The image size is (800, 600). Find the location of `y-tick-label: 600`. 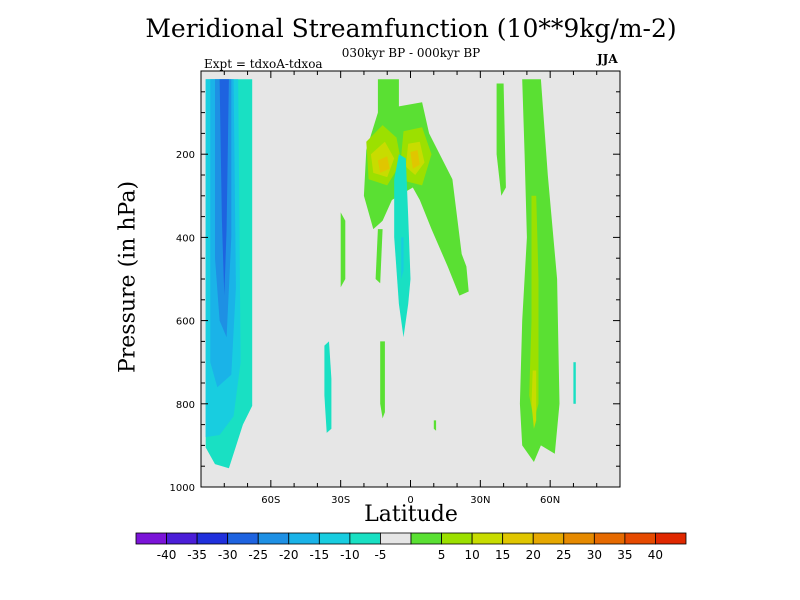

y-tick-label: 600 is located at coordinates (185, 322).